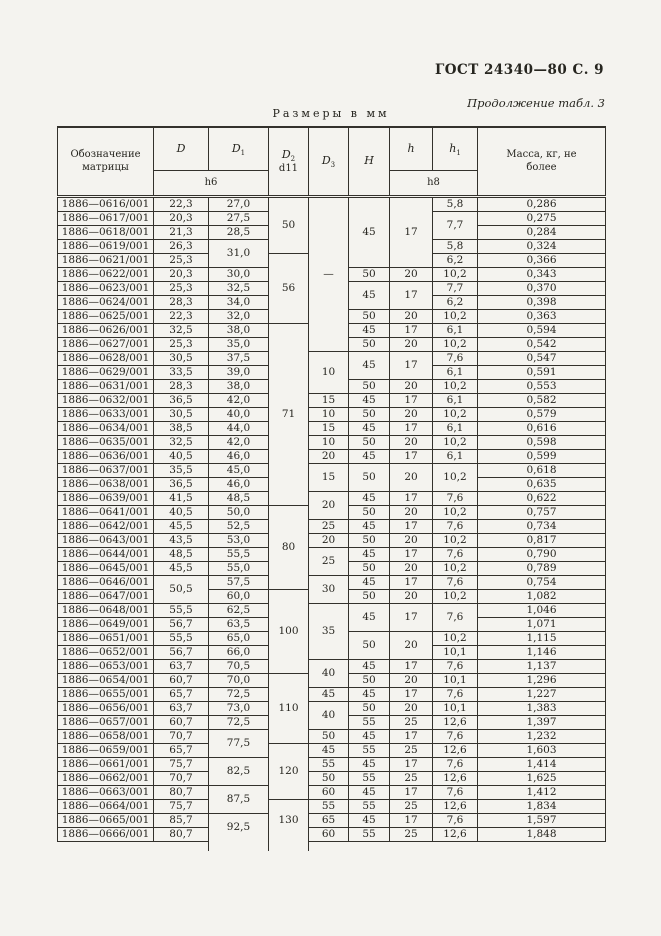 This screenshot has width=661, height=936. What do you see at coordinates (541, 288) in the screenshot?
I see `table-cell: 0,370` at bounding box center [541, 288].